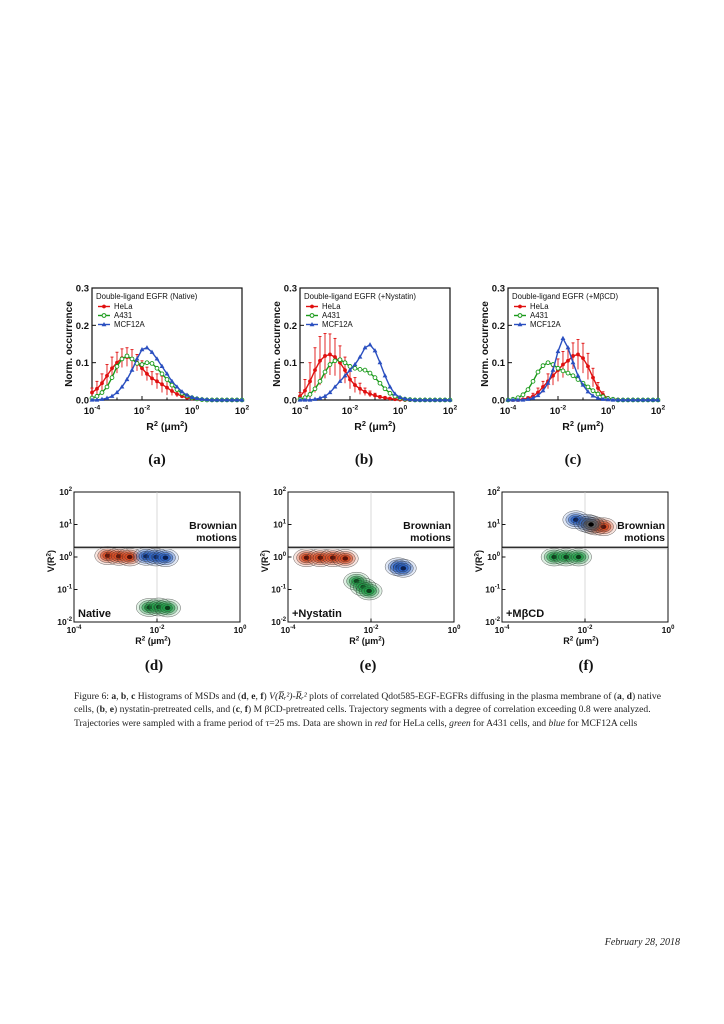  I want to click on annotation-brownian: Brownian, so click(641, 526).